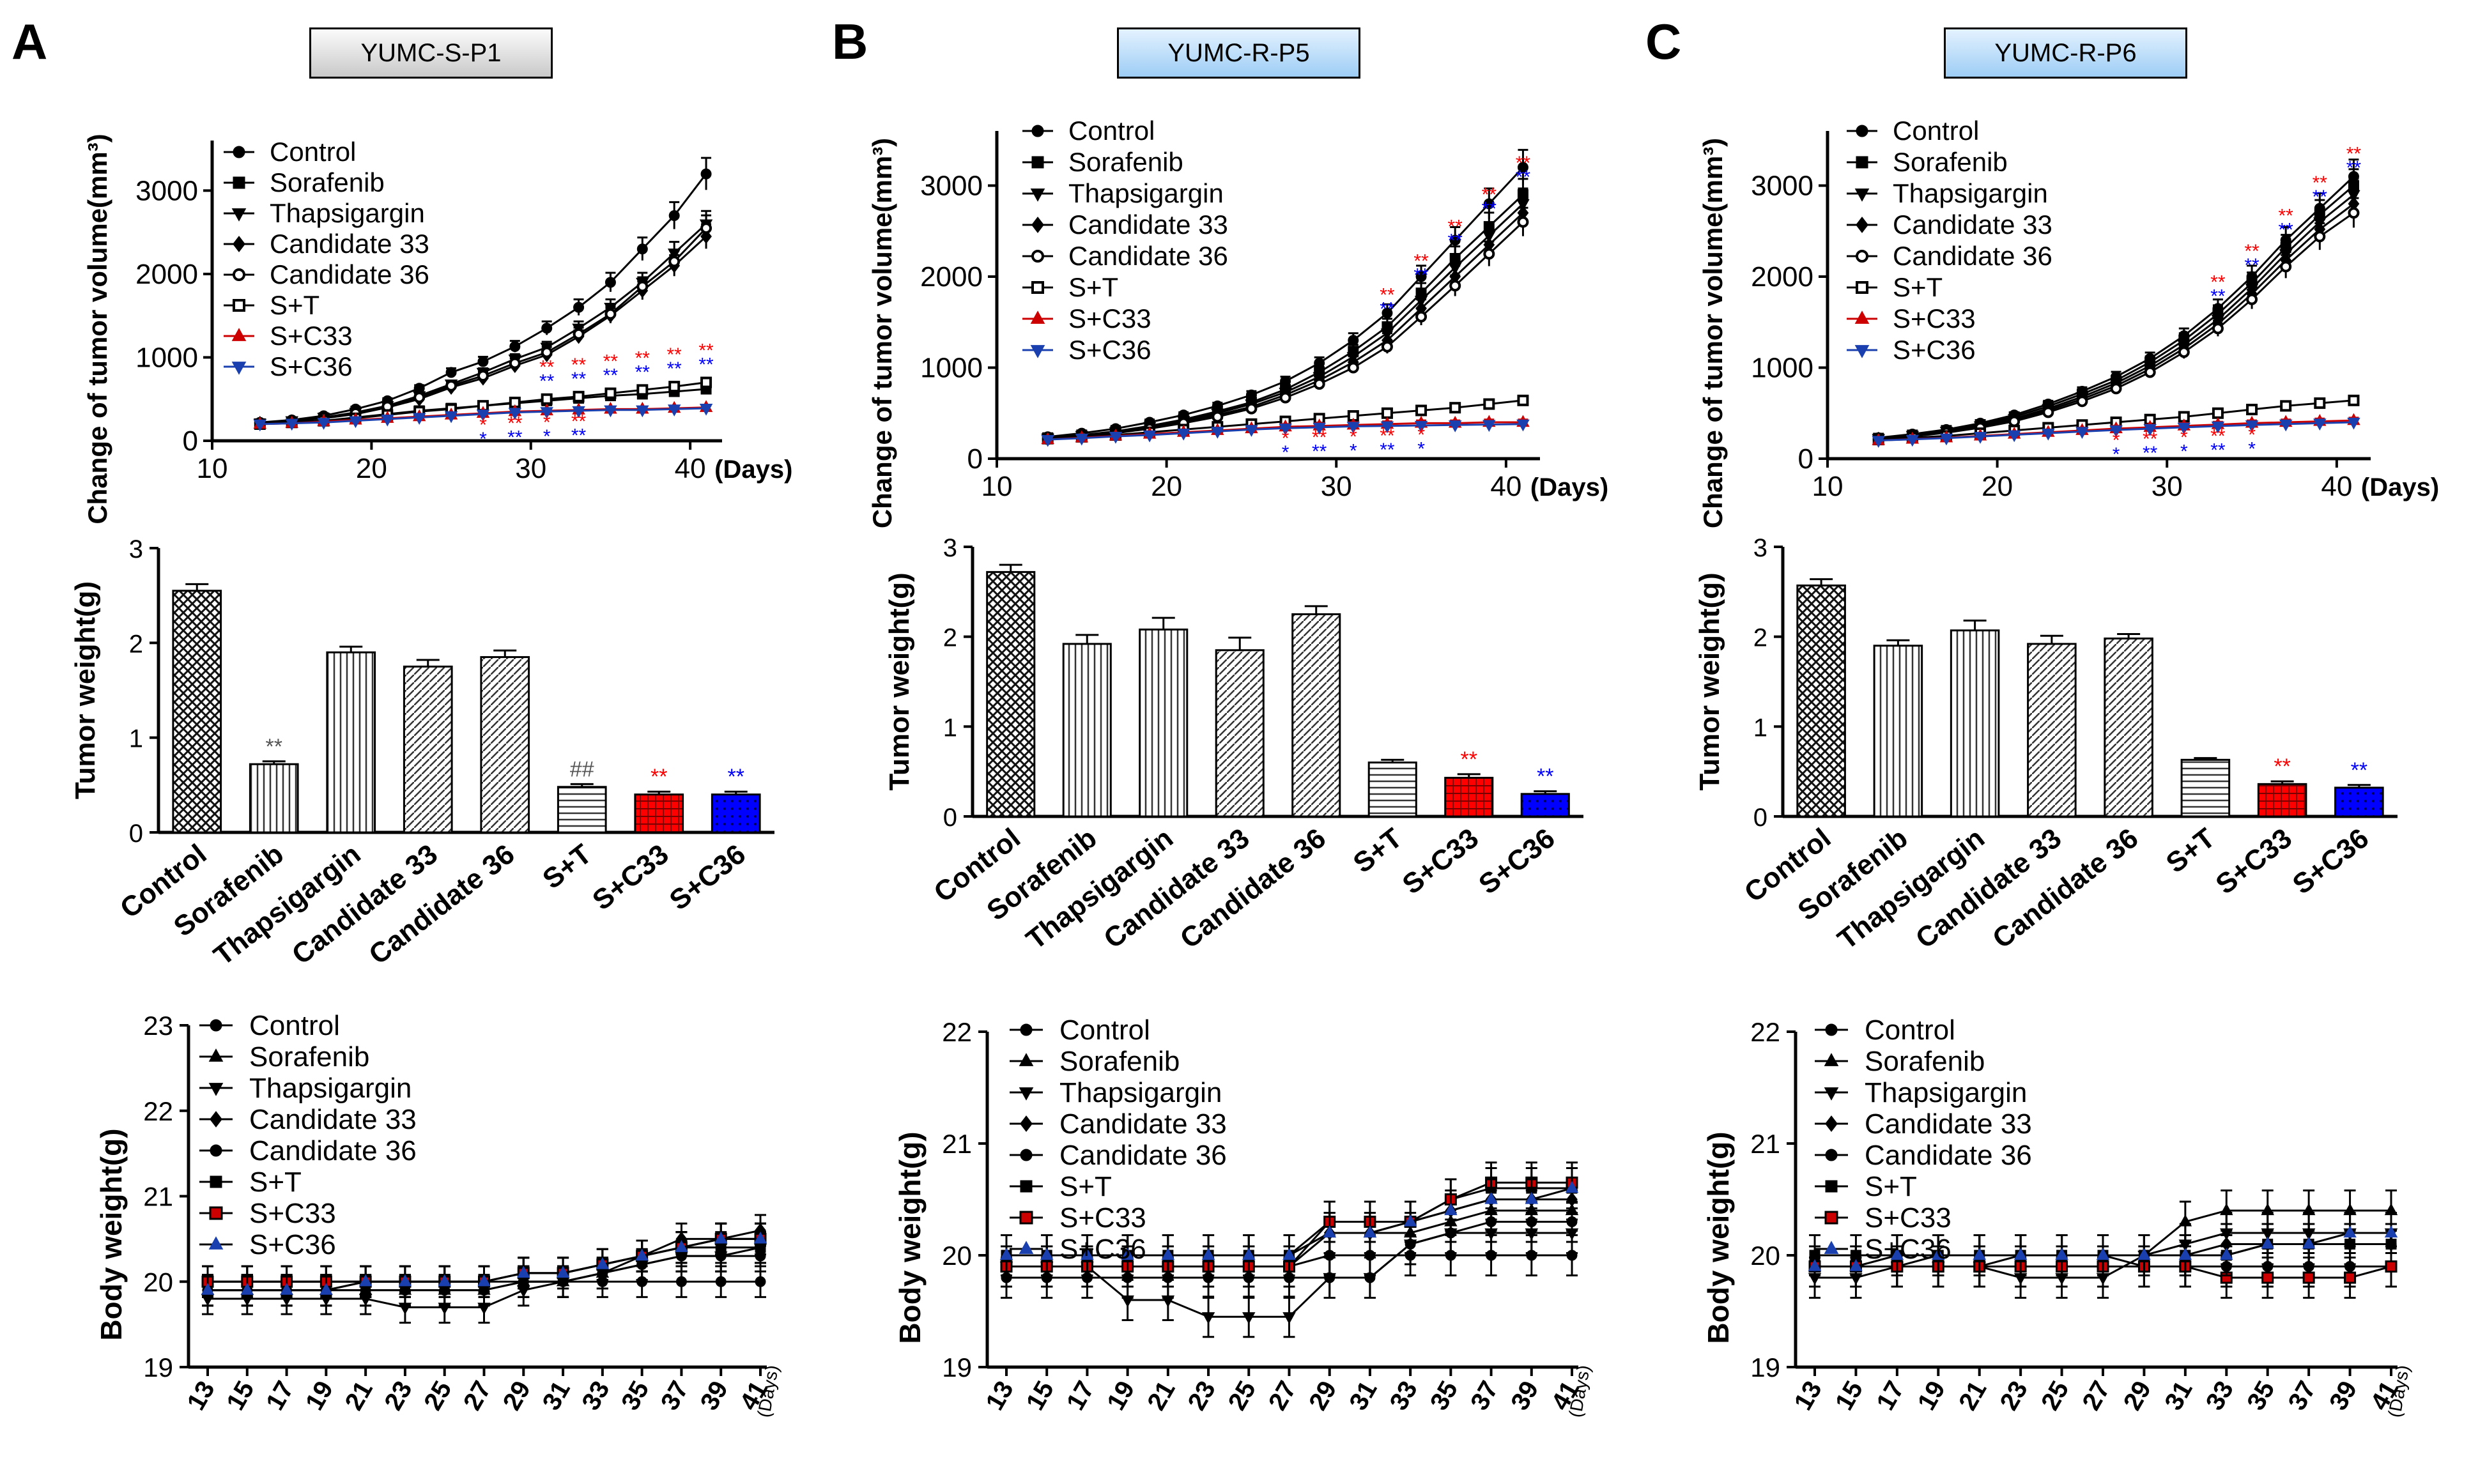  I want to click on legend-item: S+C33, so click(1078, 1218).